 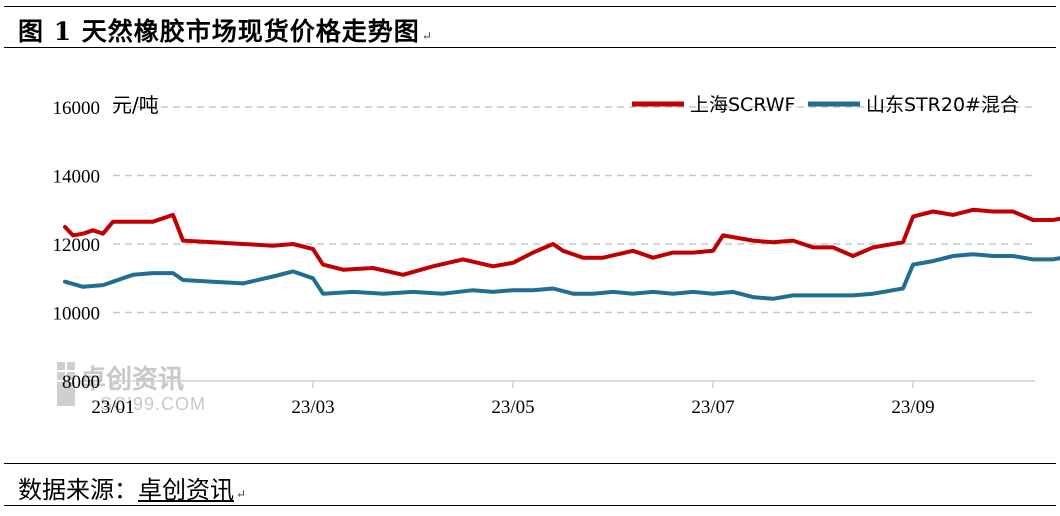 I want to click on chart-title: 图 1 天然橡胶市场现货价格走势图, so click(x=219, y=31).